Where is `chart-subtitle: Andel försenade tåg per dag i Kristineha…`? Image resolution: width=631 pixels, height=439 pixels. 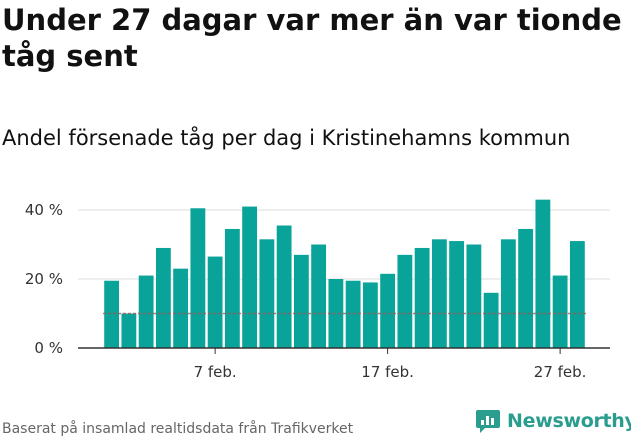
chart-subtitle: Andel försenade tåg per dag i Kristineha… is located at coordinates (286, 138).